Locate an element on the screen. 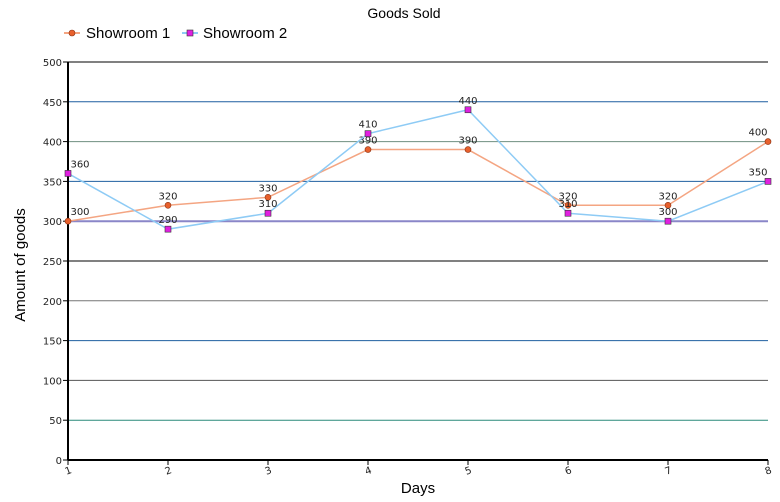 The image size is (780, 502). series-line is located at coordinates (418, 181).